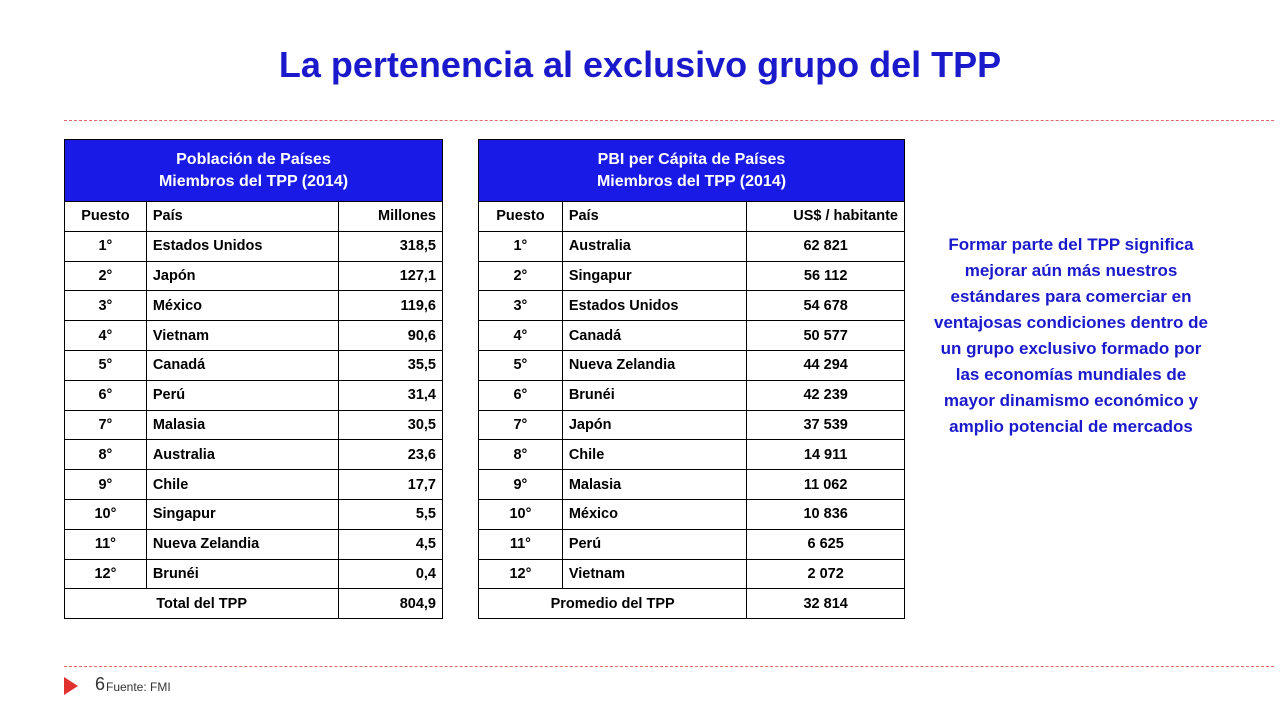 Image resolution: width=1280 pixels, height=720 pixels. I want to click on rank-cell: 11°, so click(105, 544).